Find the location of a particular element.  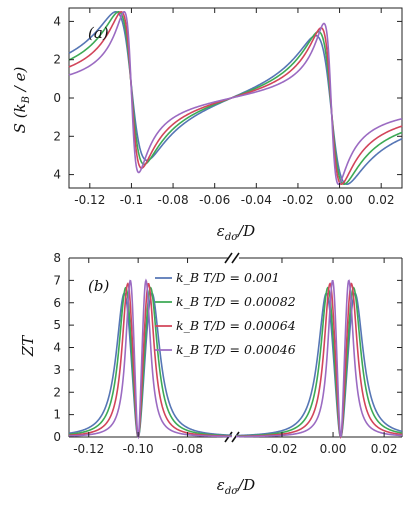

panel-a-label: (a) is located at coordinates (98, 33).